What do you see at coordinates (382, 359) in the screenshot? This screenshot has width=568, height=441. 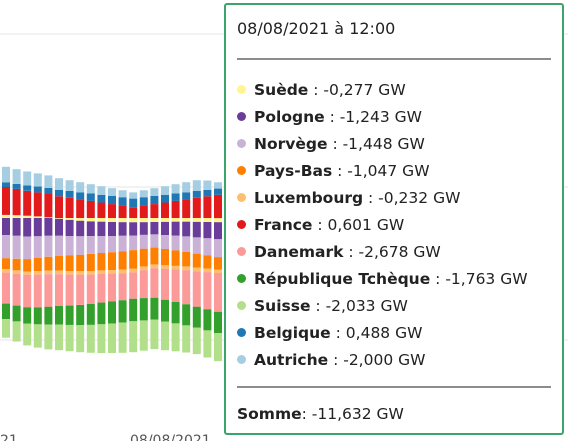 I see `tooltip-row: Autriche : -2,000 GW` at bounding box center [382, 359].